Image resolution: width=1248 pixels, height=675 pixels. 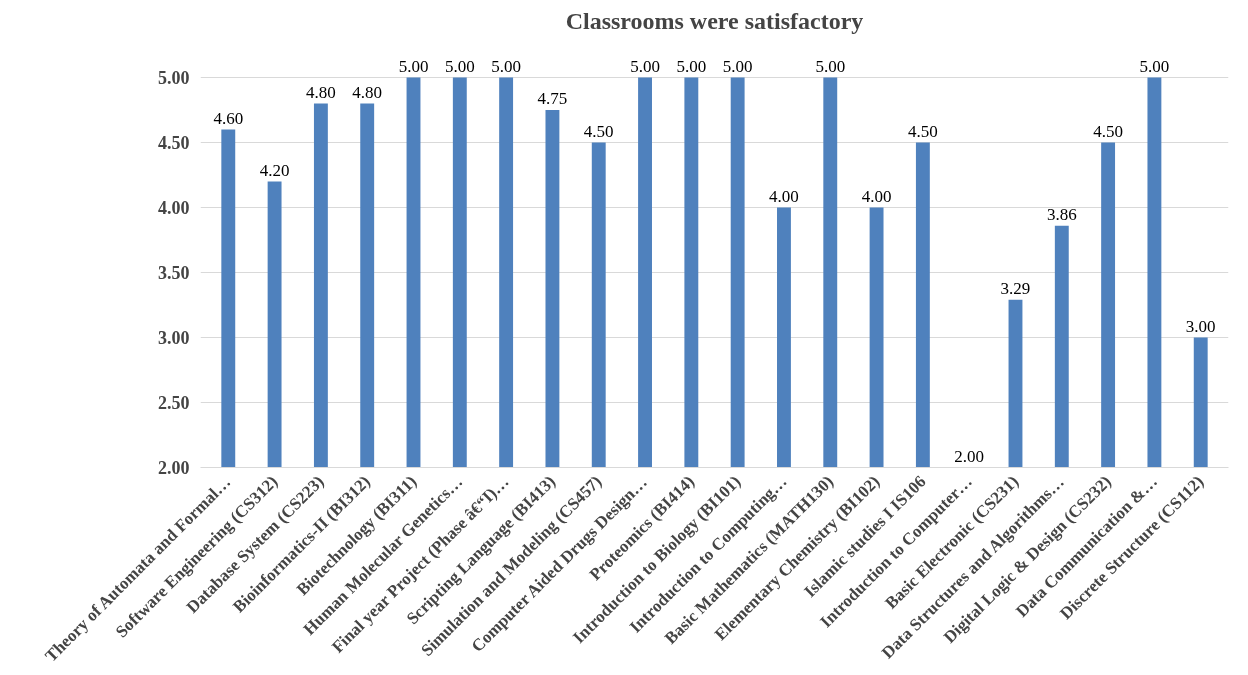 What do you see at coordinates (1200, 326) in the screenshot?
I see `data-label: 3.00` at bounding box center [1200, 326].